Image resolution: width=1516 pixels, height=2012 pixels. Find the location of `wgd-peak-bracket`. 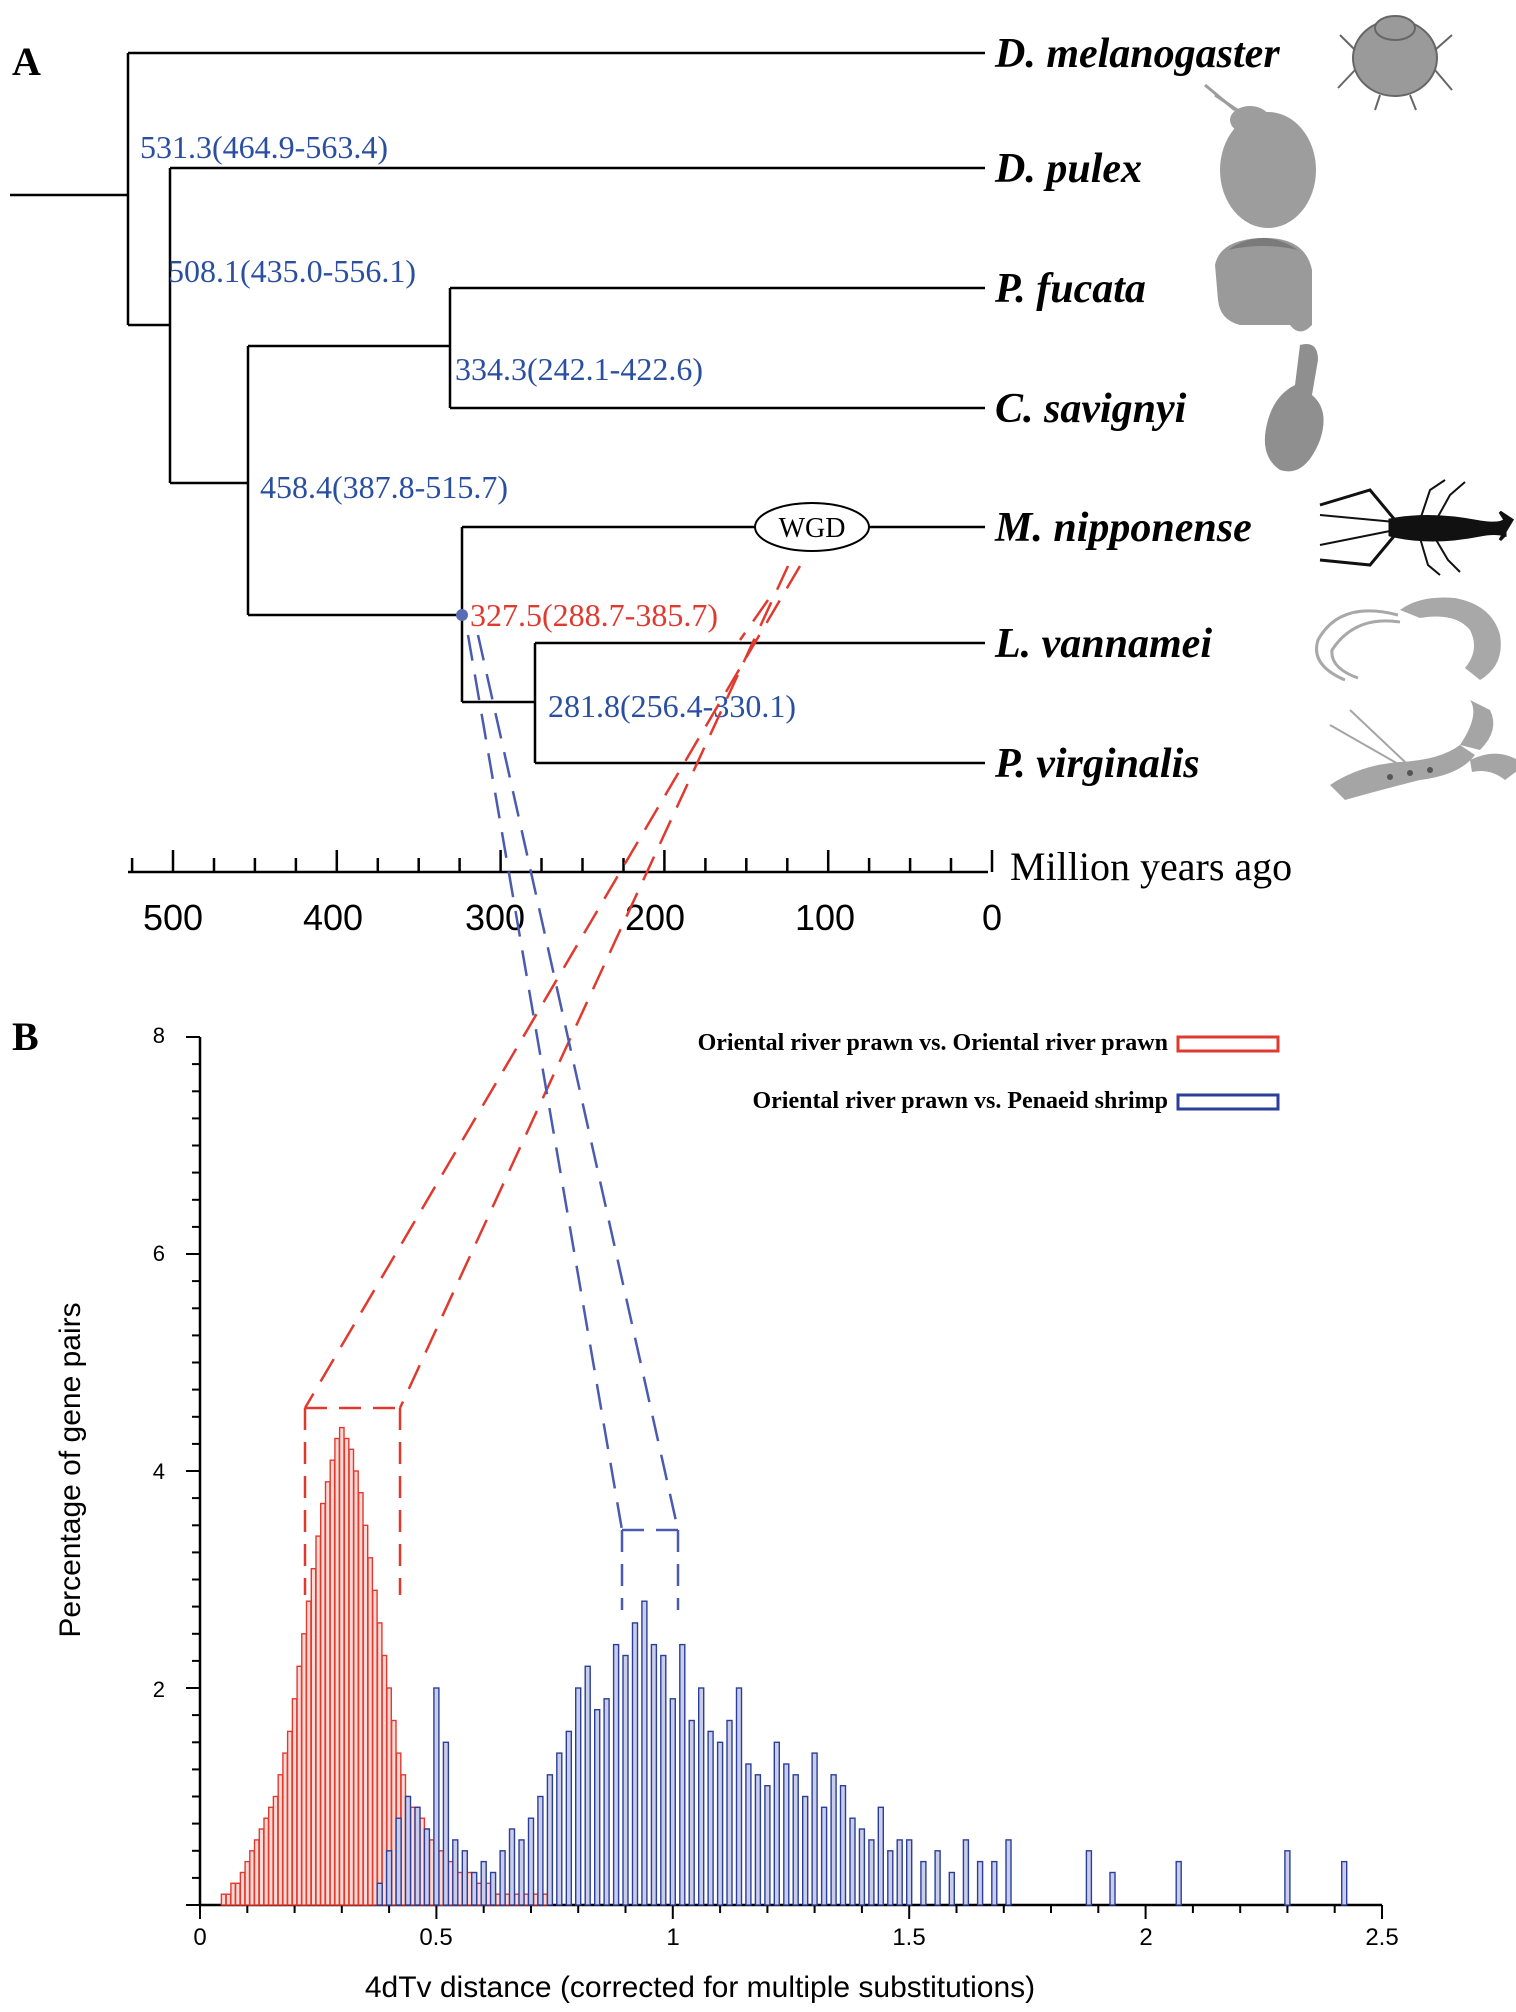

wgd-peak-bracket is located at coordinates (352, 1500).